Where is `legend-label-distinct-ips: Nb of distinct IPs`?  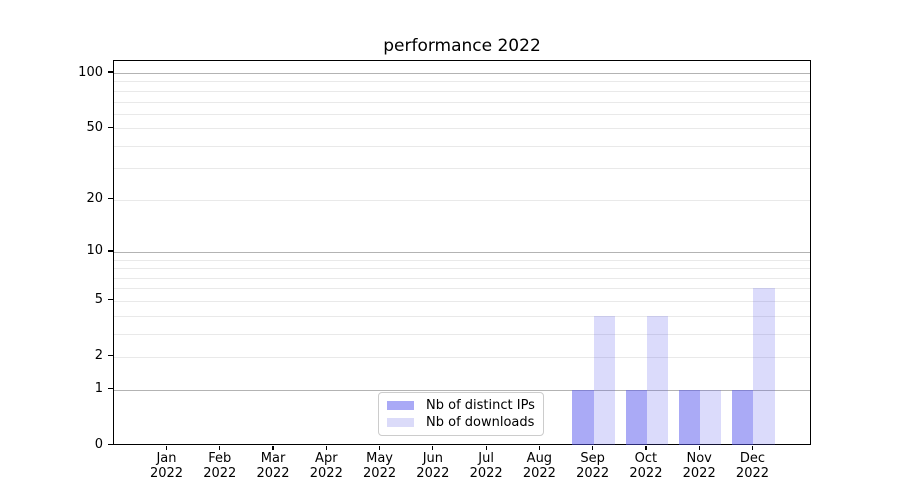 legend-label-distinct-ips: Nb of distinct IPs is located at coordinates (480, 405).